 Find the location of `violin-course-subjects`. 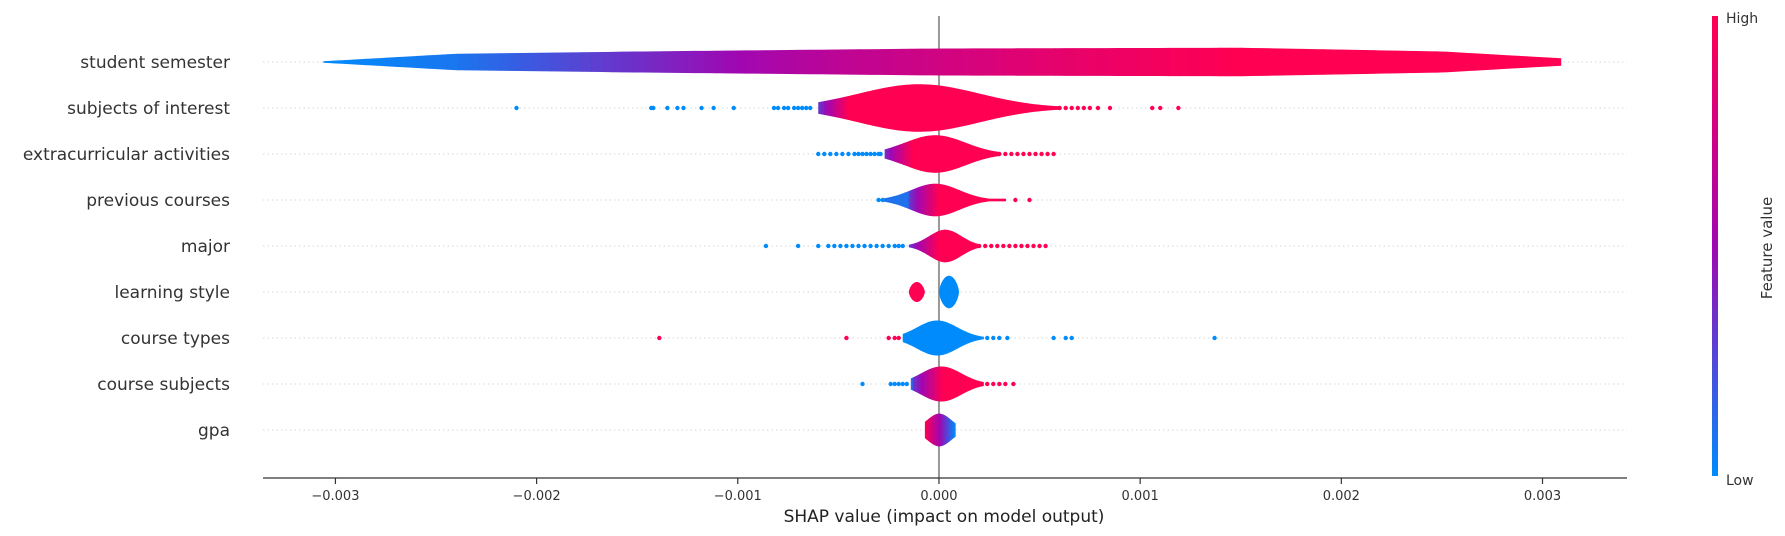

violin-course-subjects is located at coordinates (947, 384).